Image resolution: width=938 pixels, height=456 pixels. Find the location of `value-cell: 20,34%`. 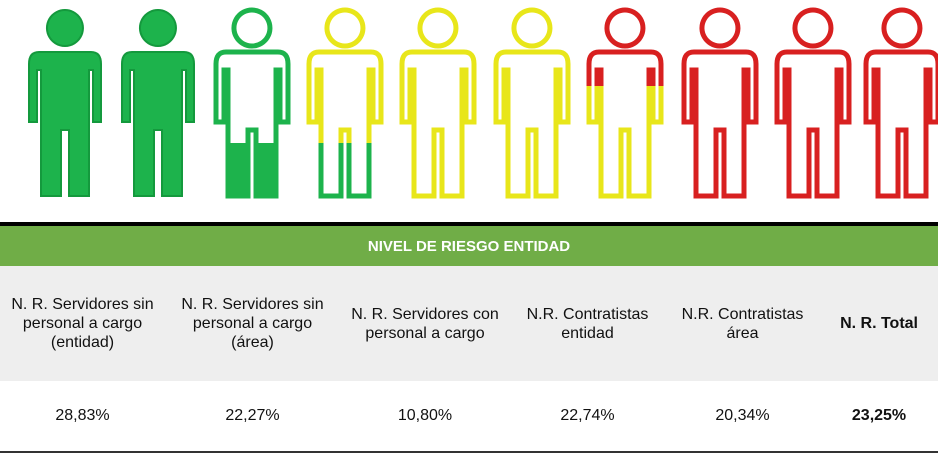

value-cell: 20,34% is located at coordinates (742, 416).